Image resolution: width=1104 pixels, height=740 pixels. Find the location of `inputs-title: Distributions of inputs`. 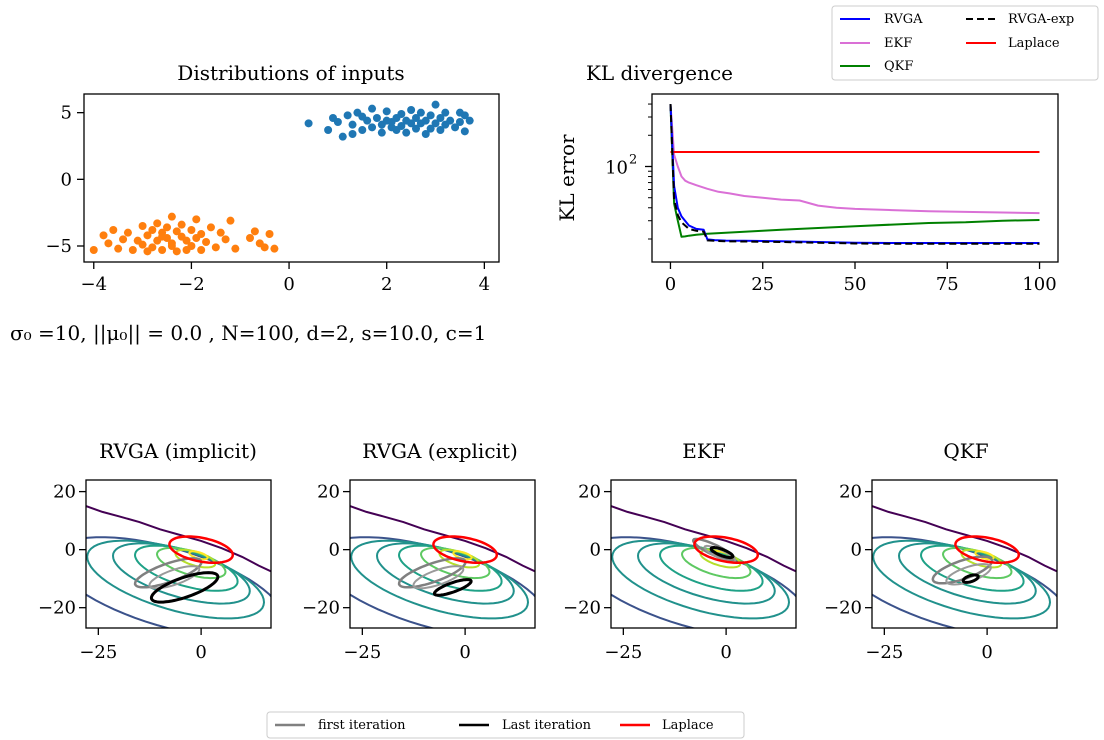

inputs-title: Distributions of inputs is located at coordinates (290, 73).